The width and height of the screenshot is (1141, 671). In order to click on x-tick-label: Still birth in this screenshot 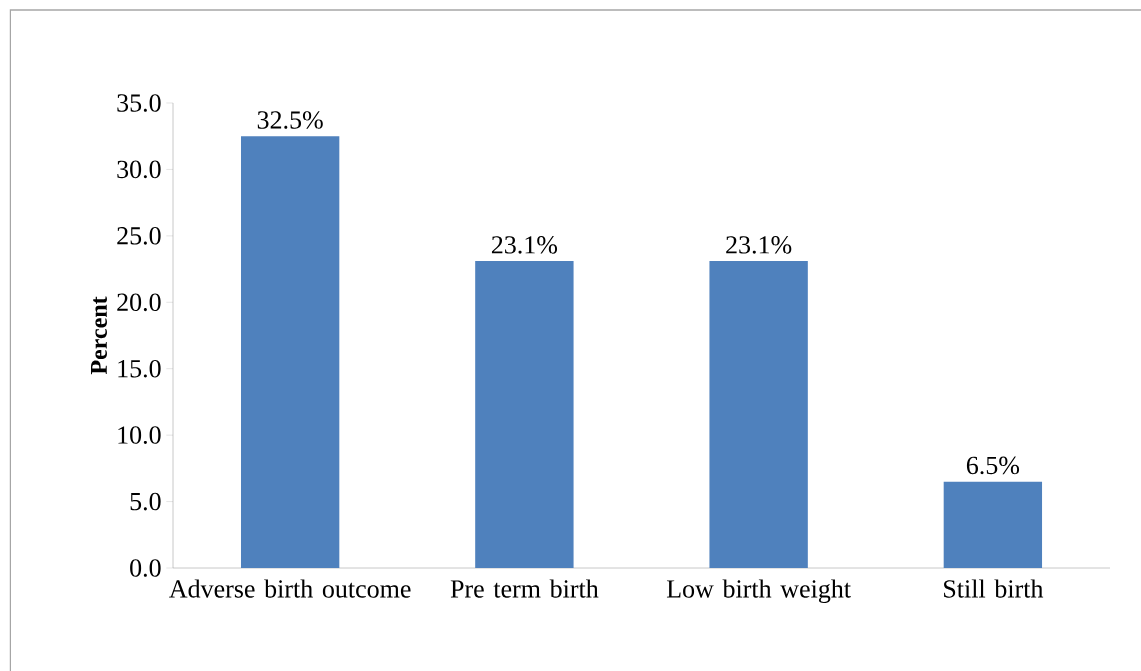, I will do `click(994, 588)`.